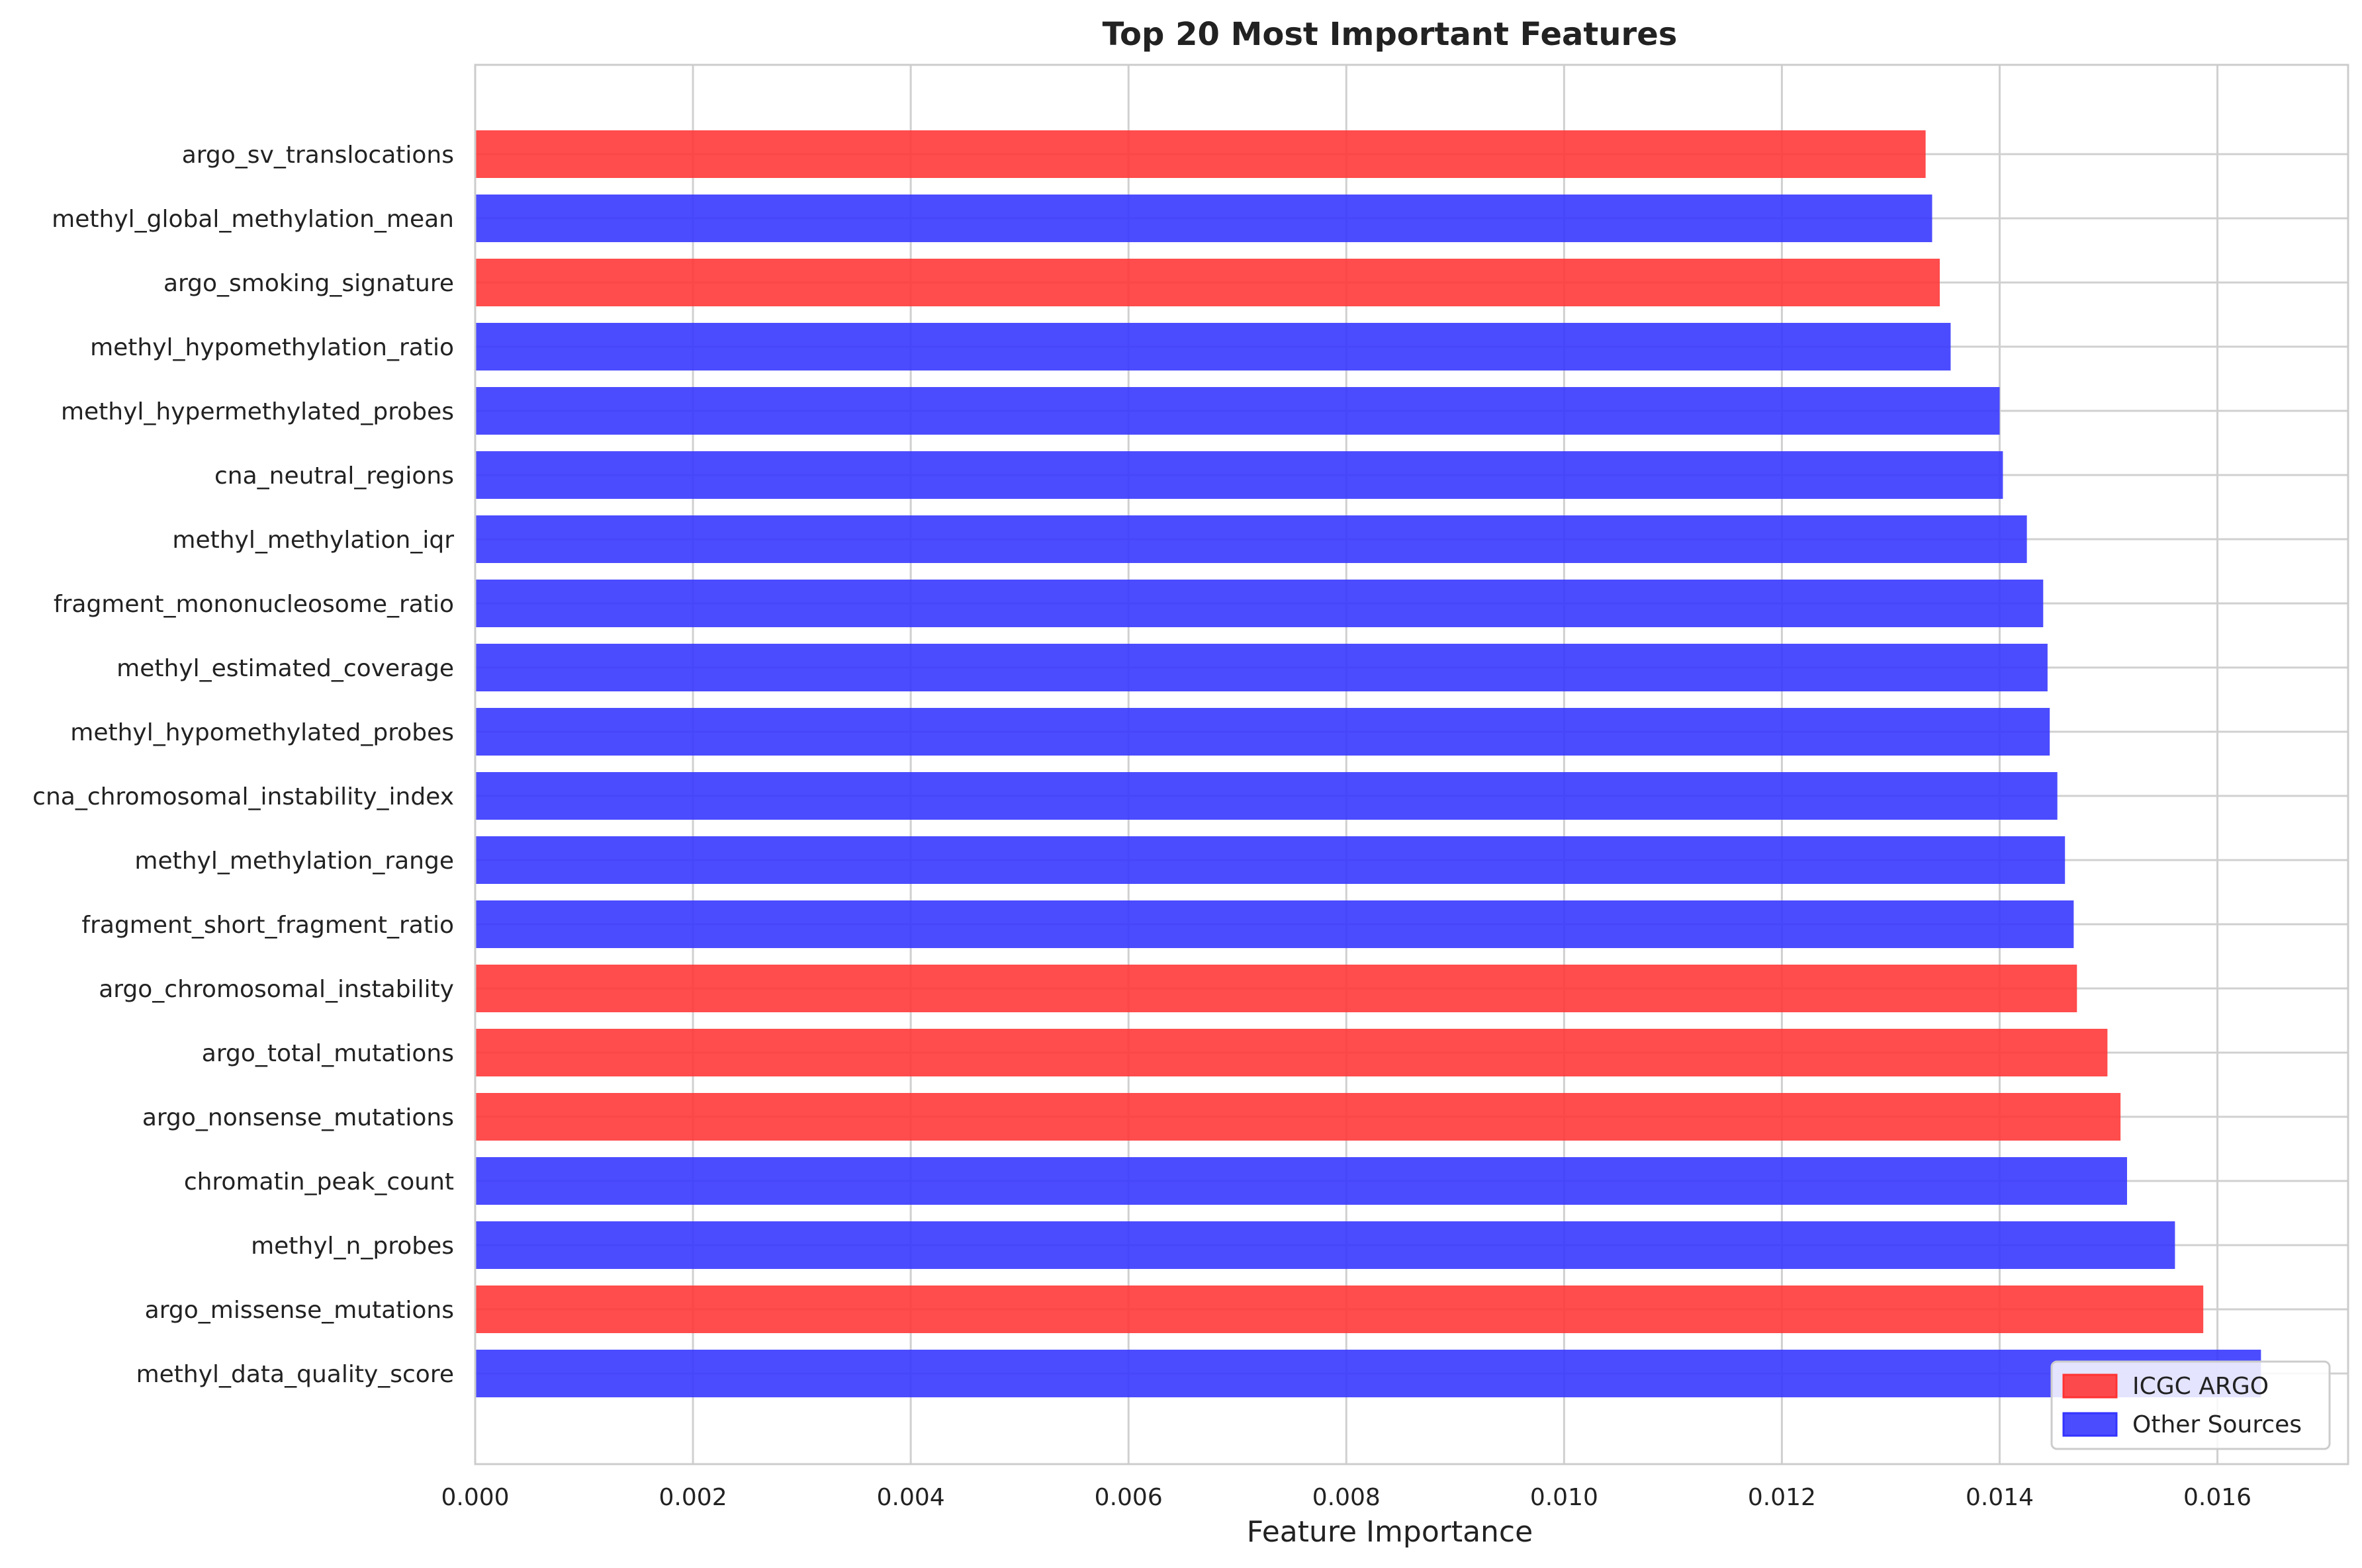 The height and width of the screenshot is (1568, 2362). Describe the element at coordinates (299, 1311) in the screenshot. I see `y-tick-label: argo_missense_mutations` at that location.